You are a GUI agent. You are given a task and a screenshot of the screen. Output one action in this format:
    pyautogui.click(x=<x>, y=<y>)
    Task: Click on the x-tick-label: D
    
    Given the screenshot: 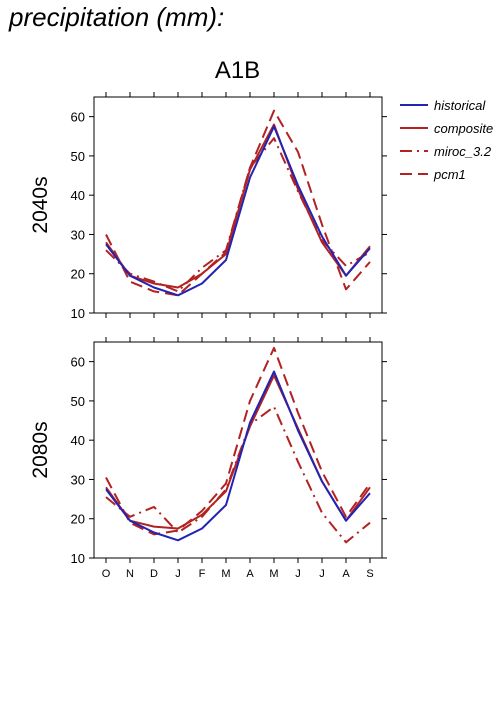 What is the action you would take?
    pyautogui.click(x=154, y=574)
    